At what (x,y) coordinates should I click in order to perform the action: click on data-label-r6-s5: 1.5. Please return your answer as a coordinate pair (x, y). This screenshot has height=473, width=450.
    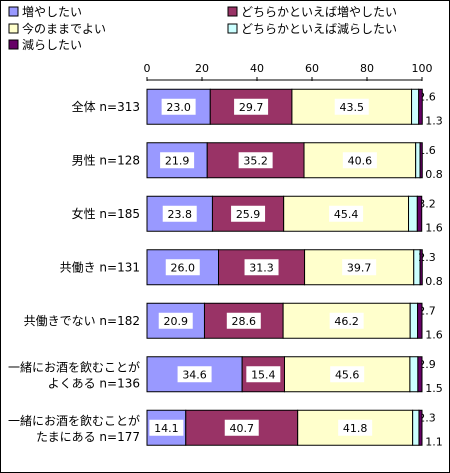
    Looking at the image, I should click on (434, 388).